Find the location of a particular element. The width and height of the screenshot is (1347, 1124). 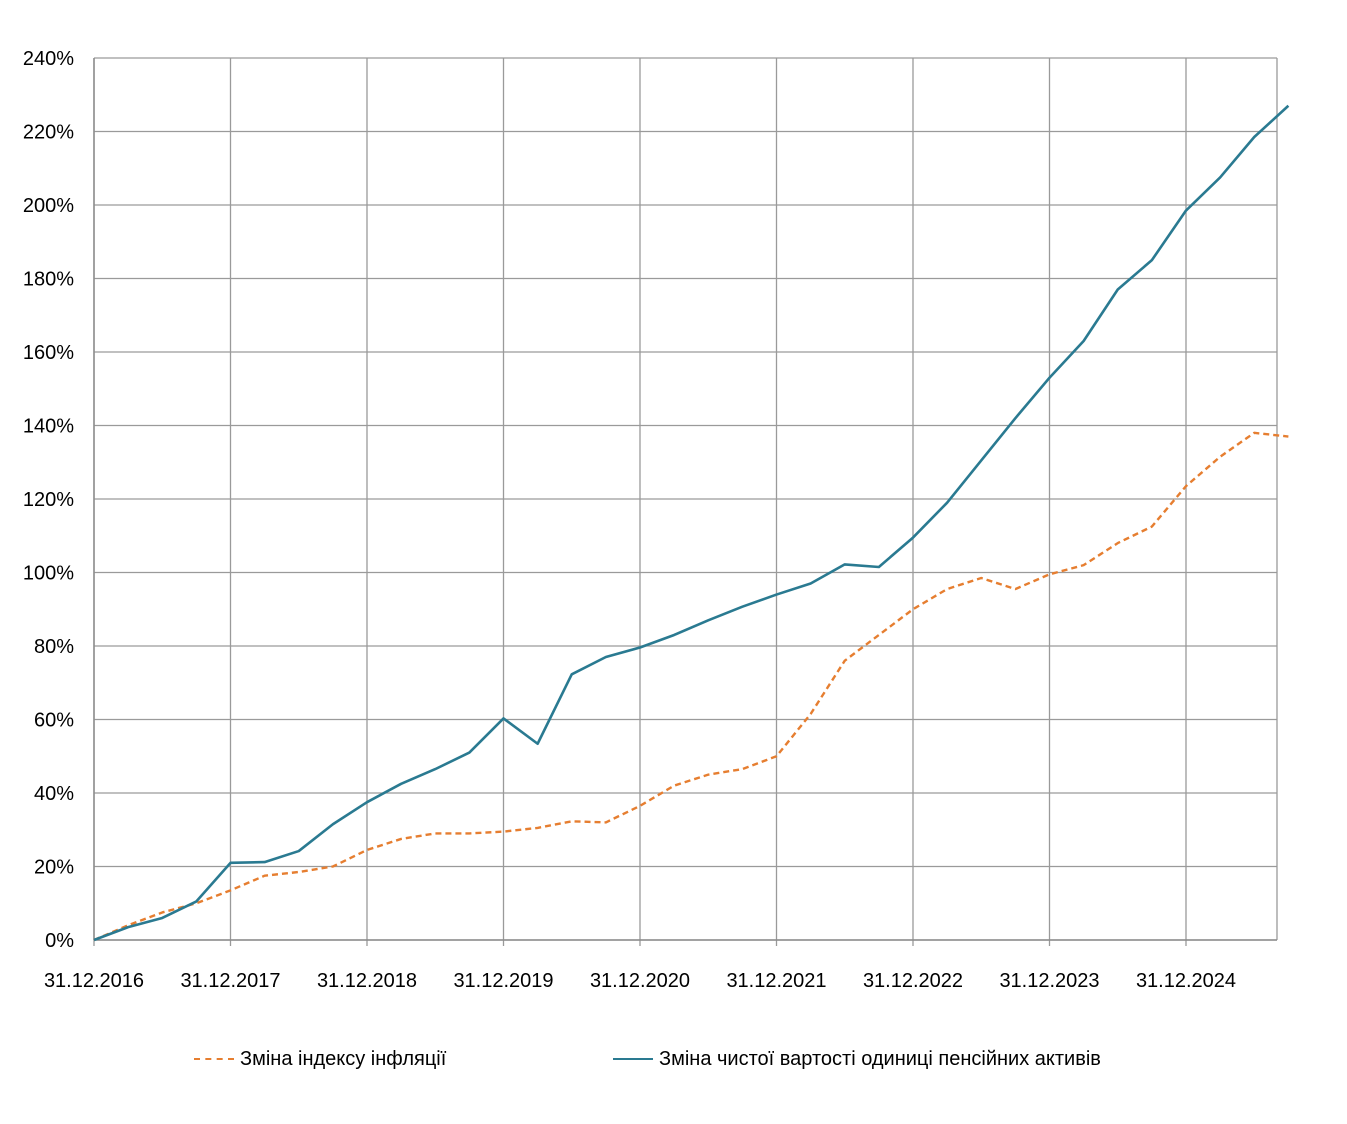

legend-swatch-inflation is located at coordinates (214, 1059).